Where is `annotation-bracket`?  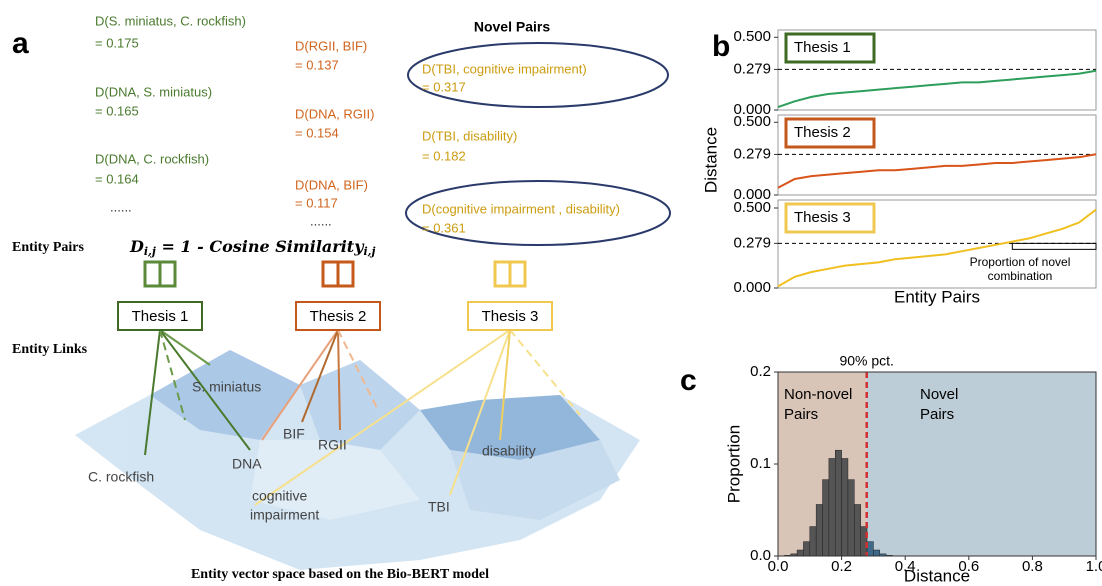
annotation-bracket is located at coordinates (1054, 246).